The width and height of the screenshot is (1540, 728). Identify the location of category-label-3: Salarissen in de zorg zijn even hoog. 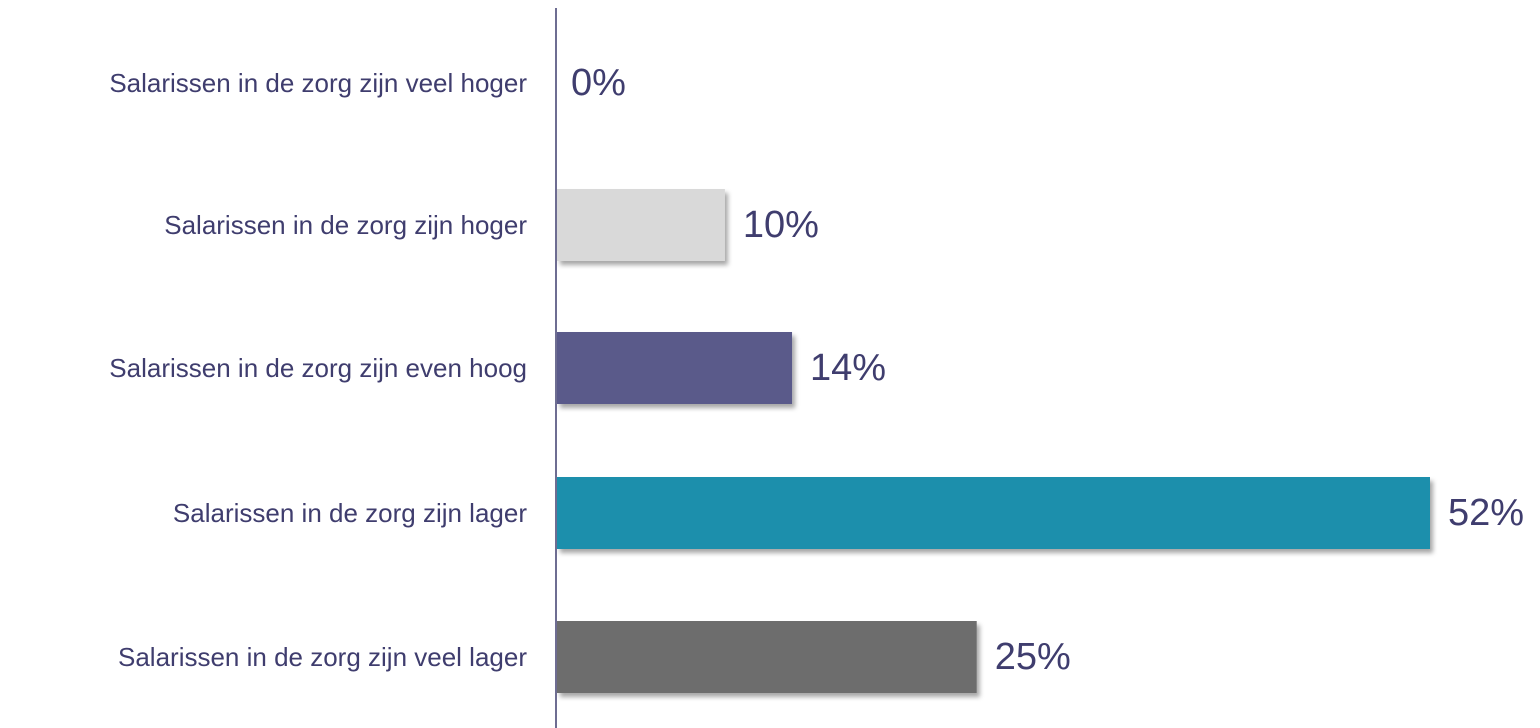
(318, 368).